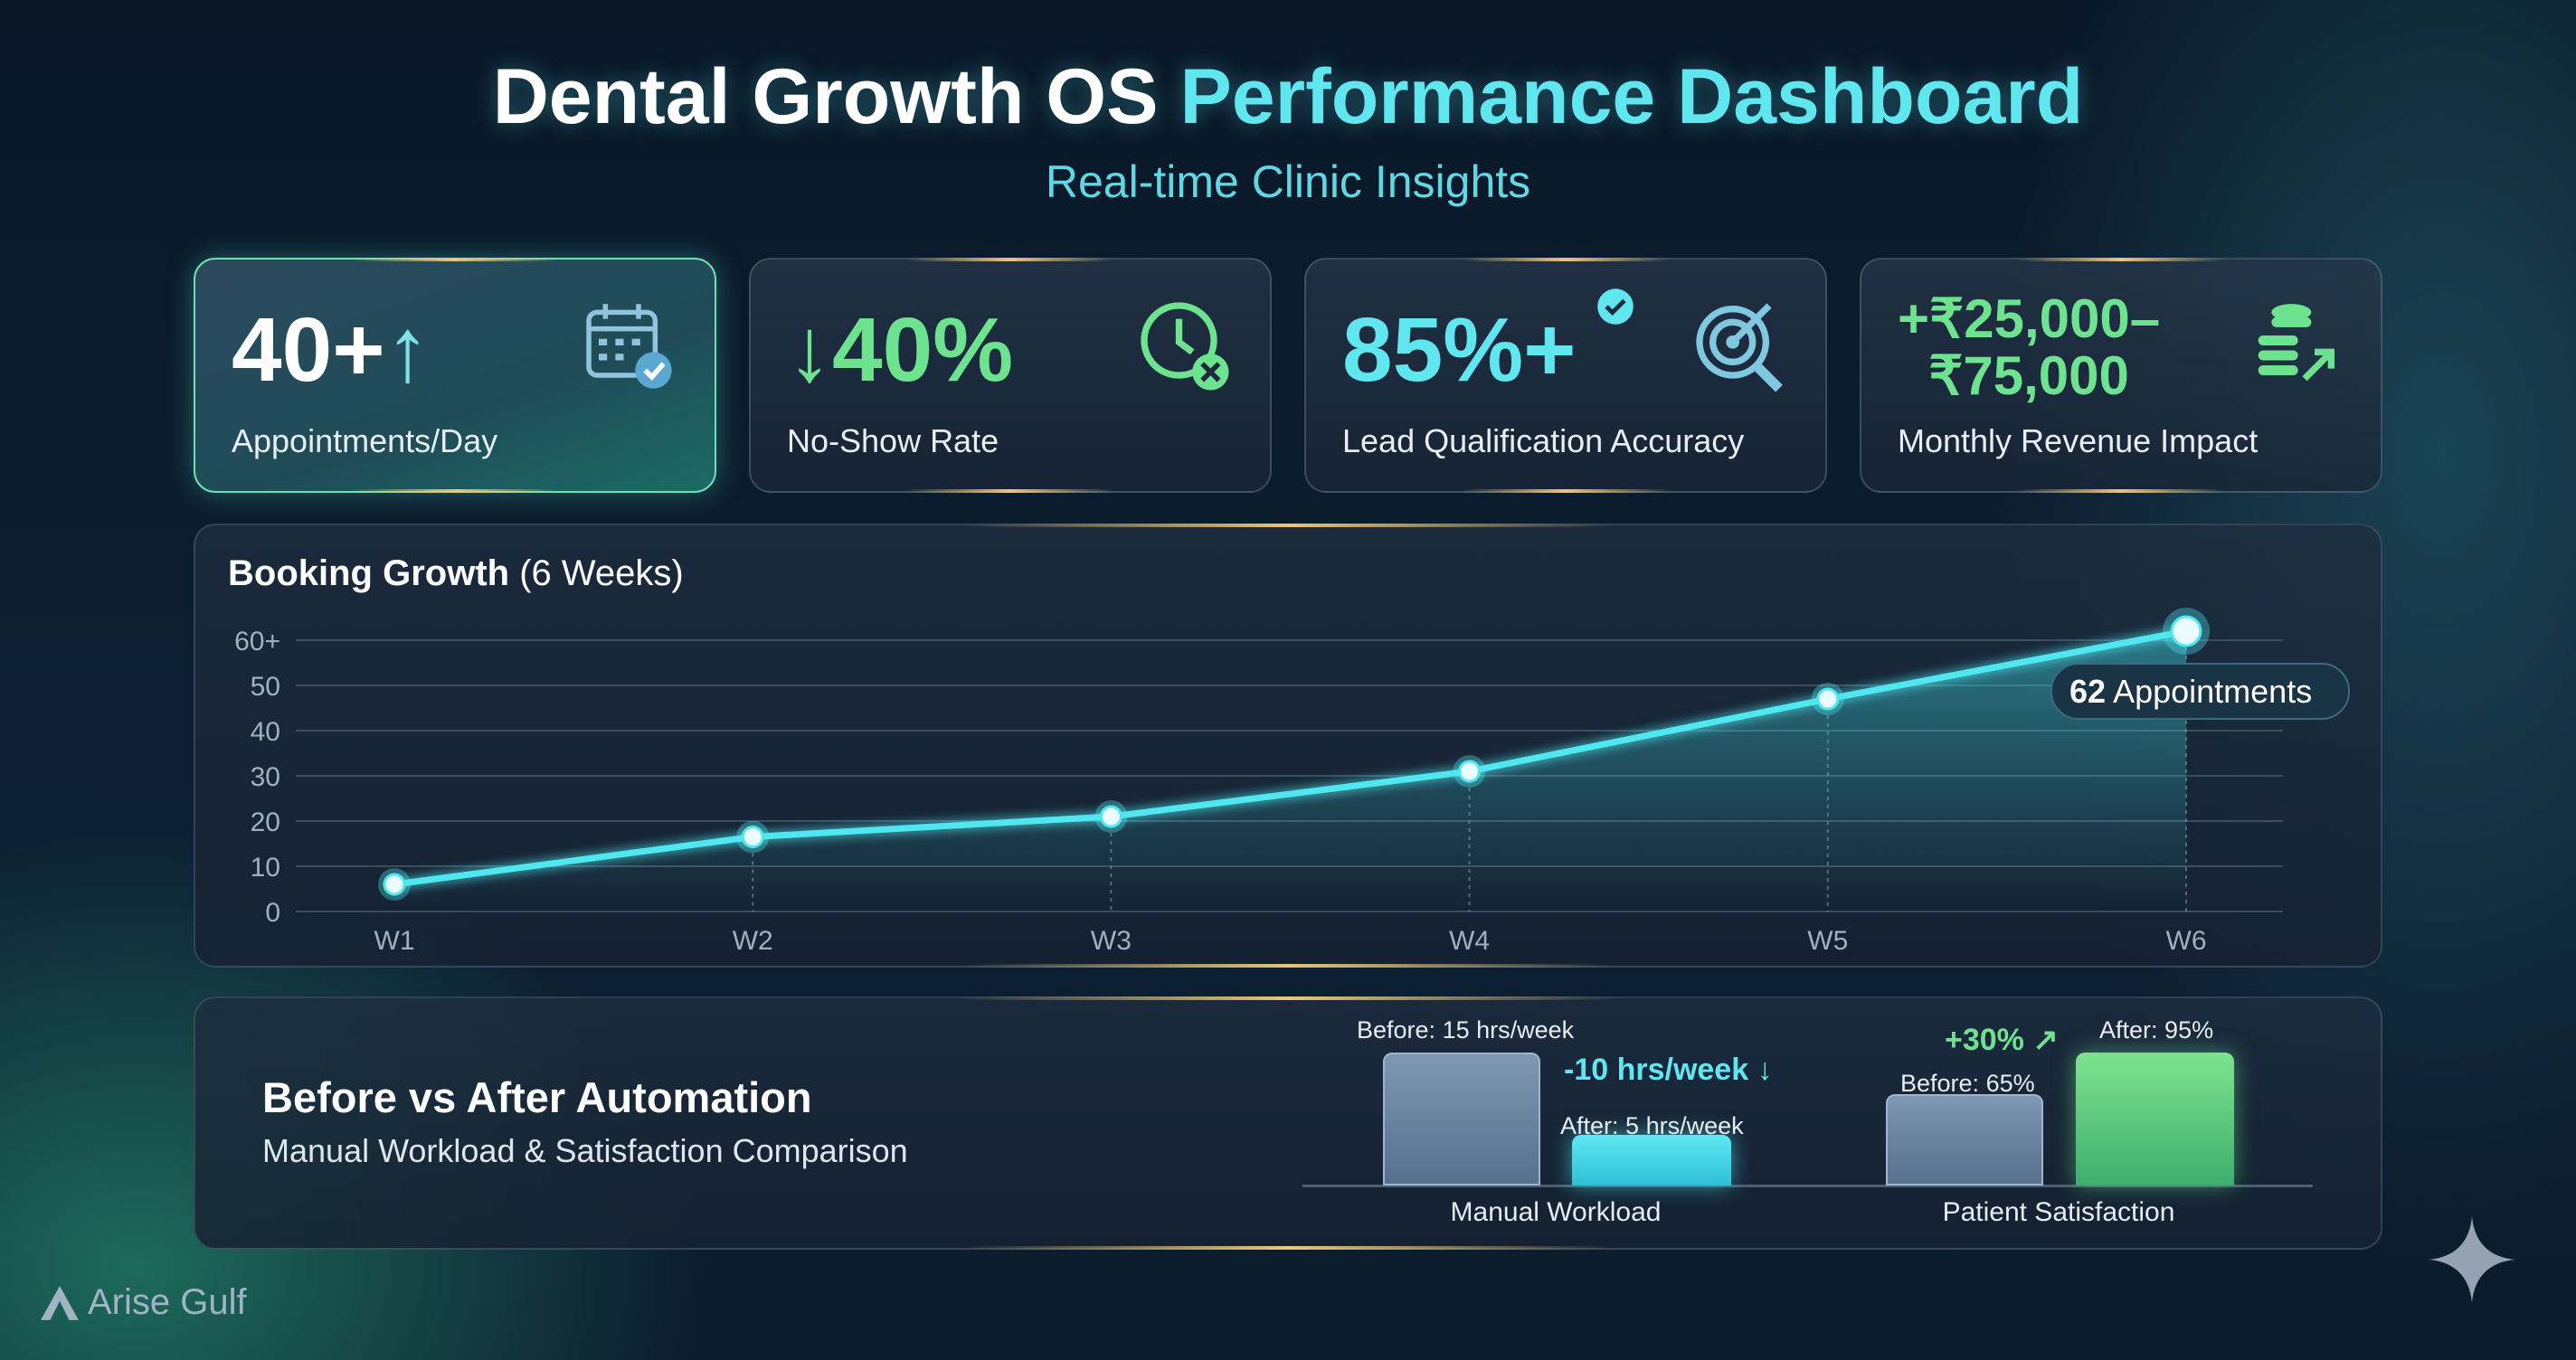 This screenshot has height=1360, width=2576. Describe the element at coordinates (1466, 1030) in the screenshot. I see `workload-before-label: Before: 15 hrs/week` at that location.